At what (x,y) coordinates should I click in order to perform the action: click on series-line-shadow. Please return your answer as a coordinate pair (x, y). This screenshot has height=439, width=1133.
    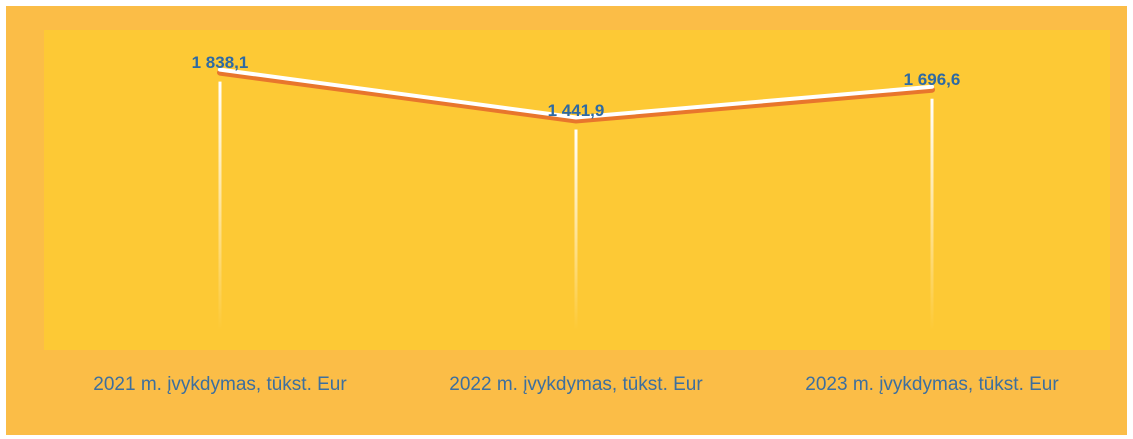
    Looking at the image, I should click on (576, 96).